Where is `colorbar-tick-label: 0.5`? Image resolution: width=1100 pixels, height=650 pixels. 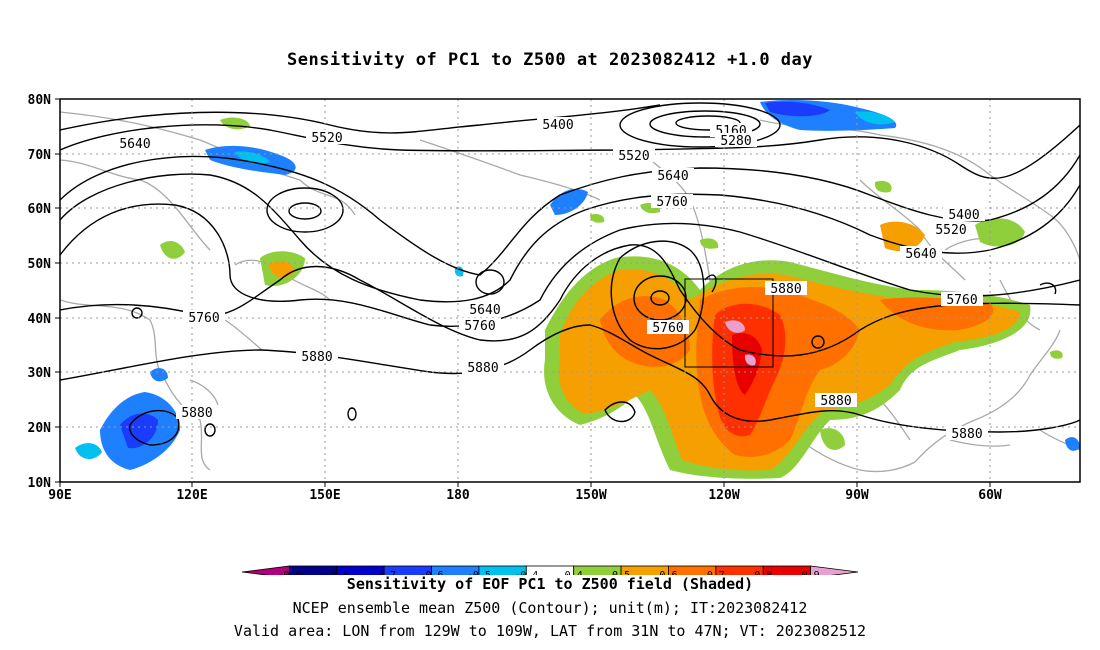 colorbar-tick-label: 0.5 is located at coordinates (621, 572).